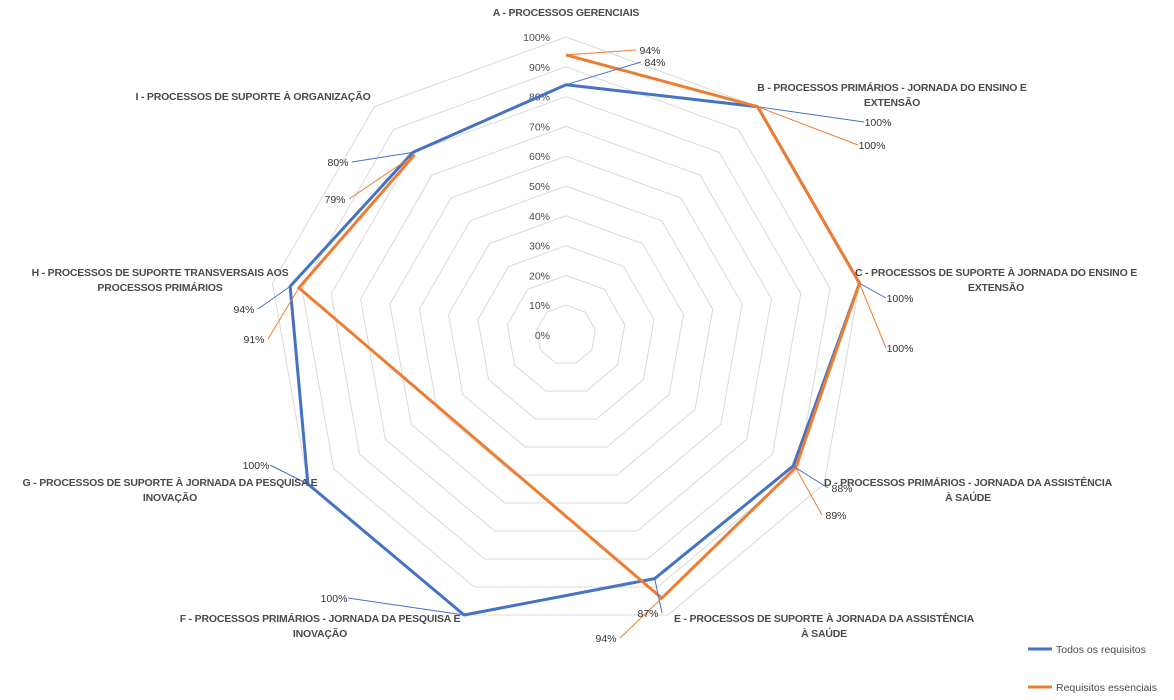 This screenshot has height=700, width=1174. What do you see at coordinates (654, 63) in the screenshot?
I see `data-label-series-0-0: 84%` at bounding box center [654, 63].